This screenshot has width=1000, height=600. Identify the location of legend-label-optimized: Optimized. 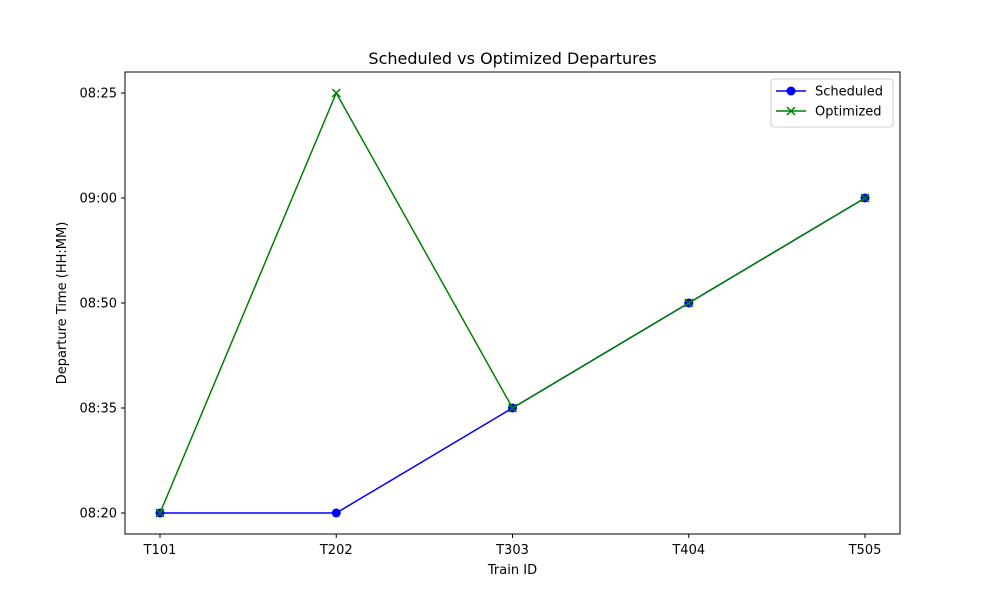
(848, 112).